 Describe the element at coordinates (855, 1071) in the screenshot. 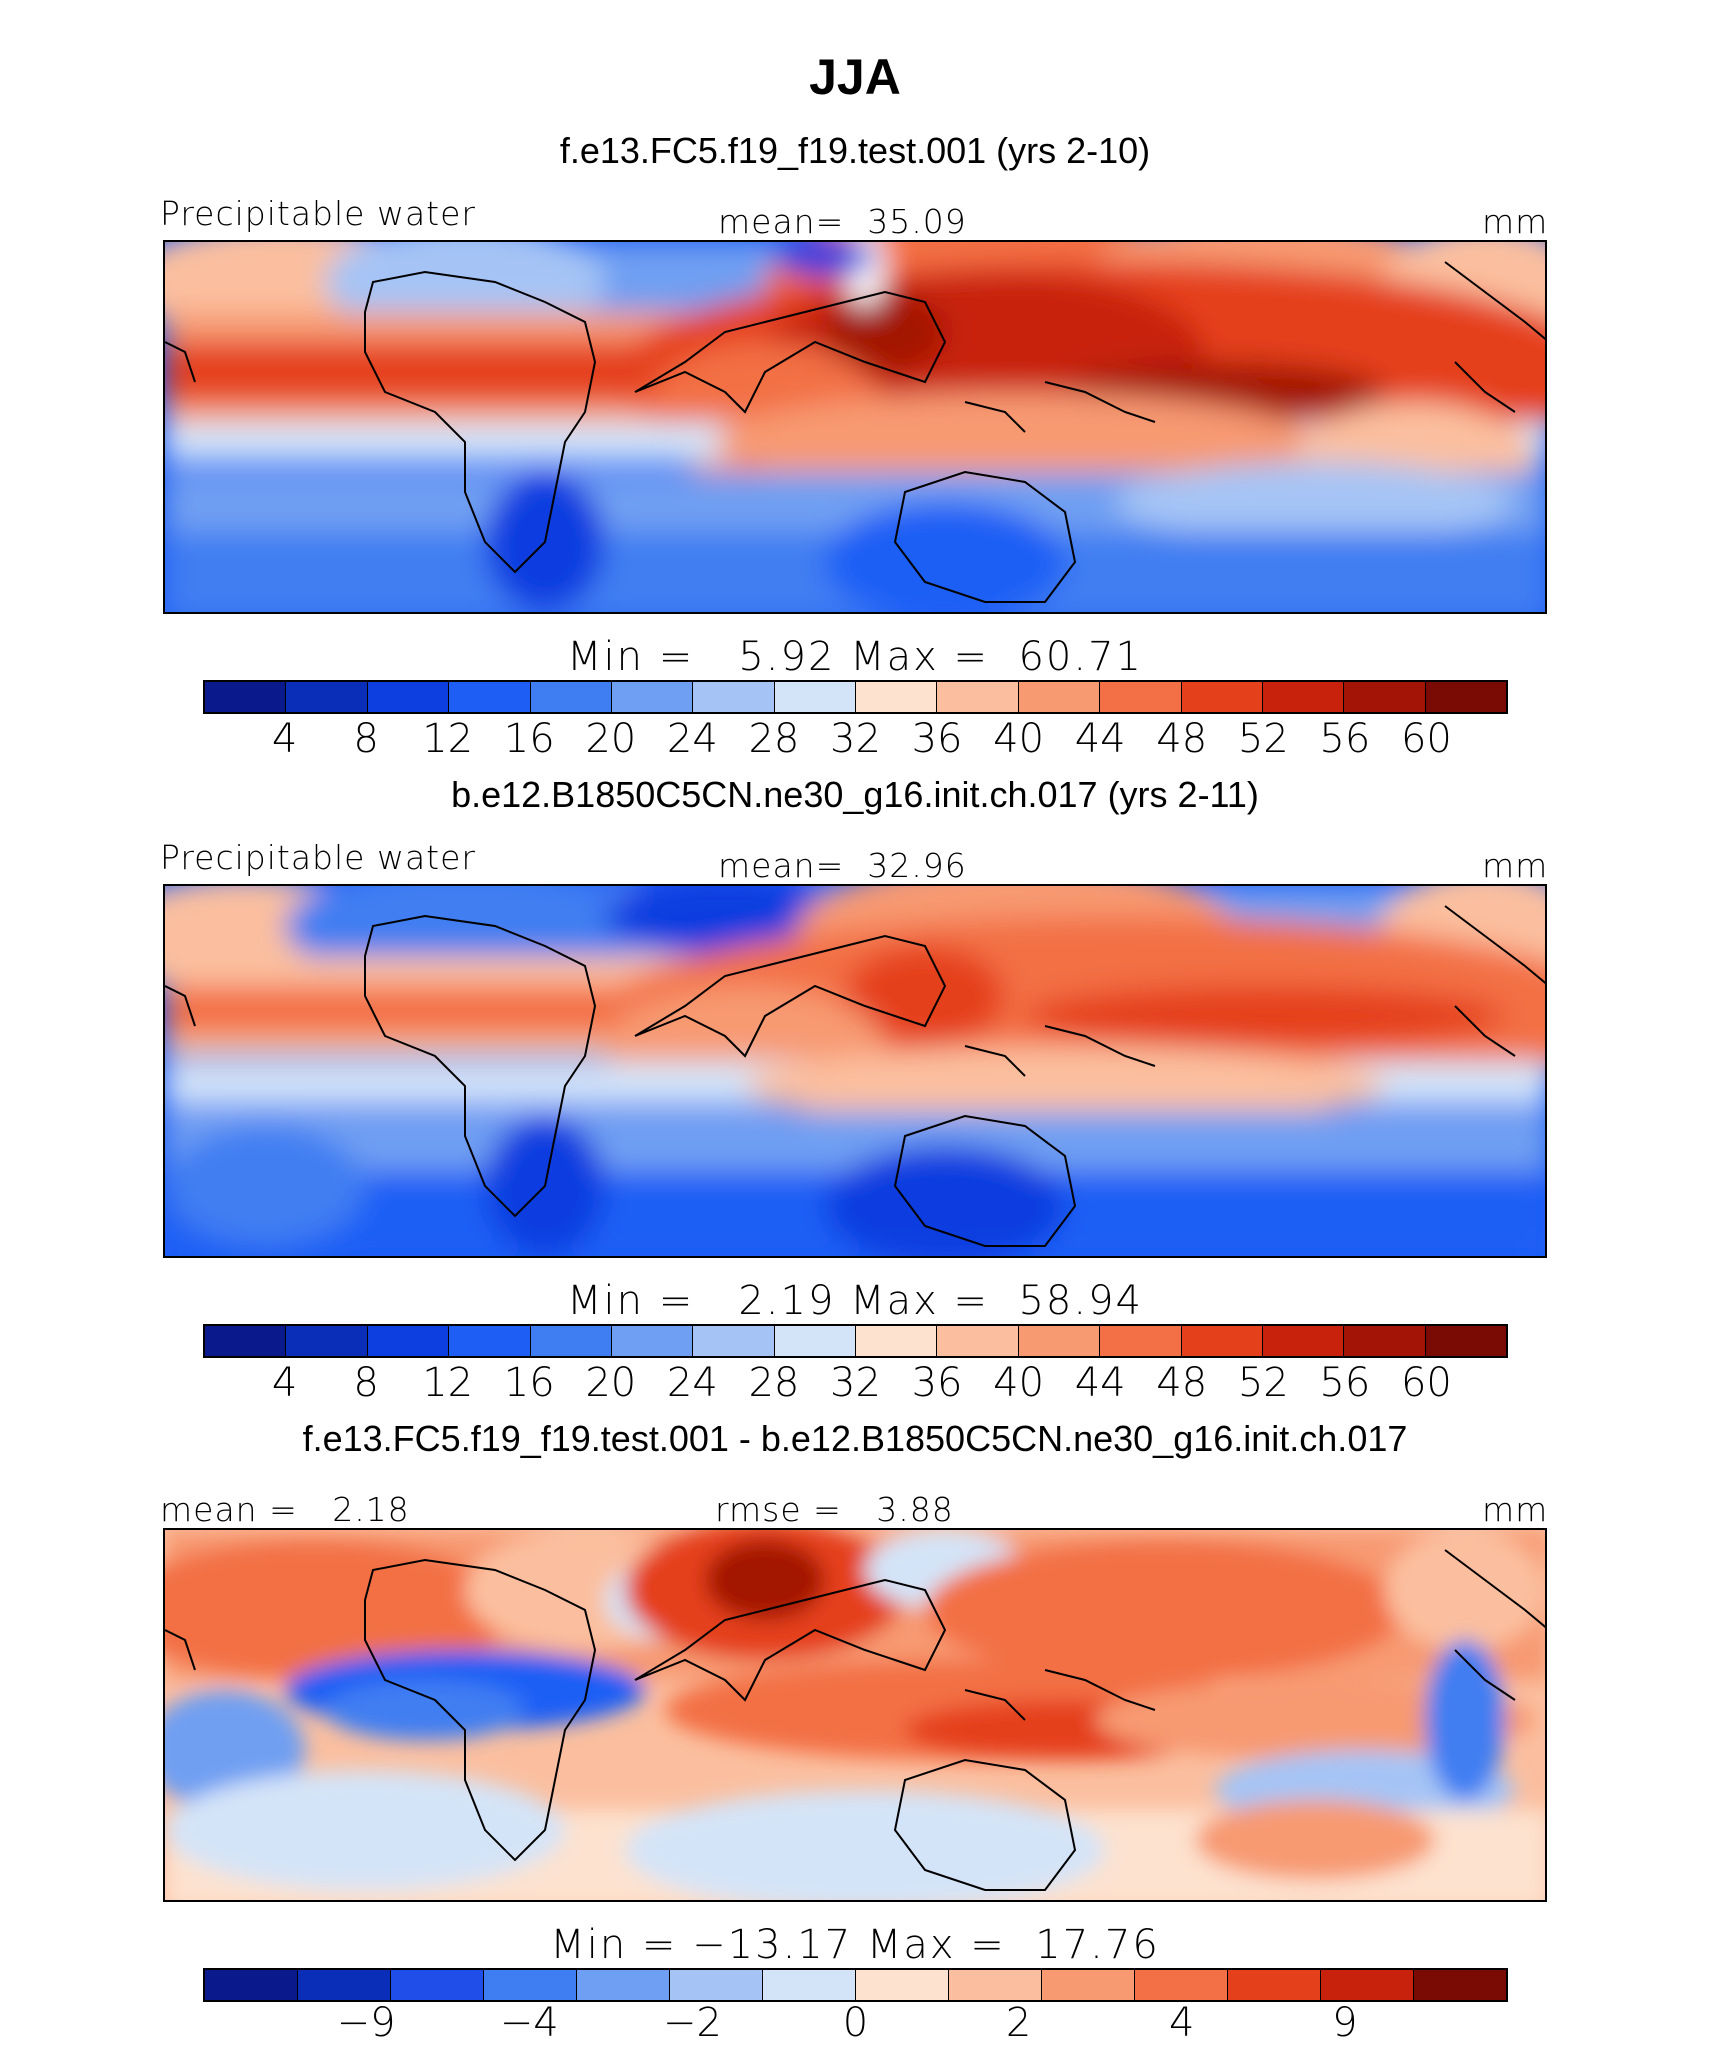

I see `panel-2-map` at that location.